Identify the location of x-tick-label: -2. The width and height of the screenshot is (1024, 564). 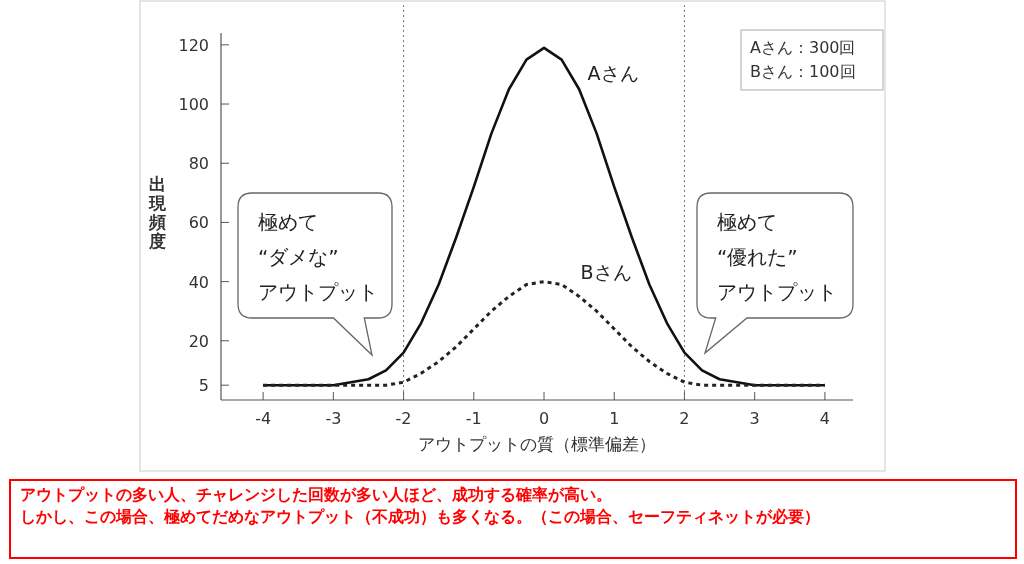
(403, 418).